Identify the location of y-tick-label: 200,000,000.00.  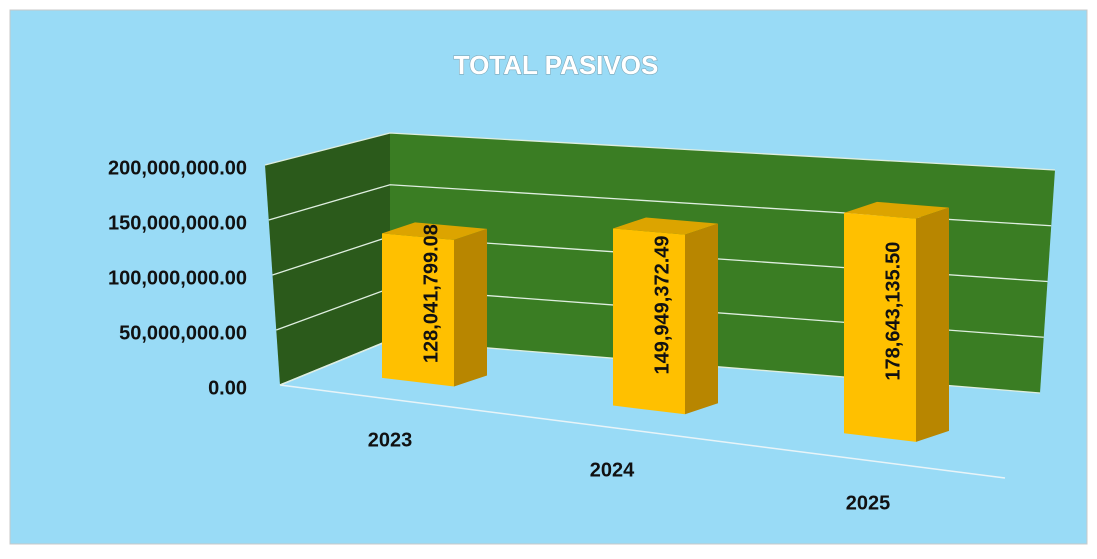
(177, 168).